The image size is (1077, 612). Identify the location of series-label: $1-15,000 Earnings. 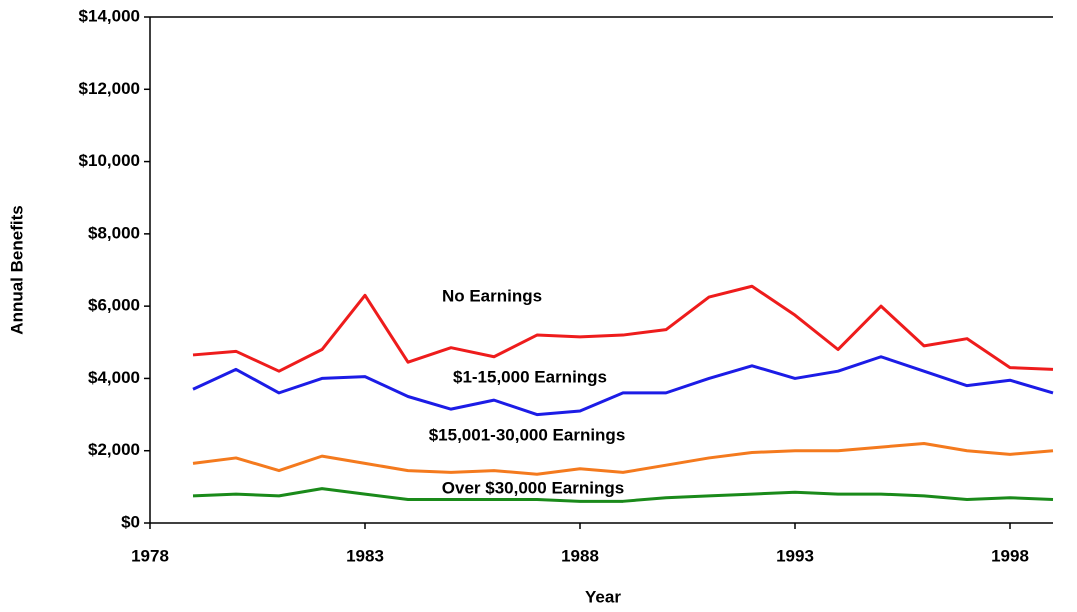
(530, 376).